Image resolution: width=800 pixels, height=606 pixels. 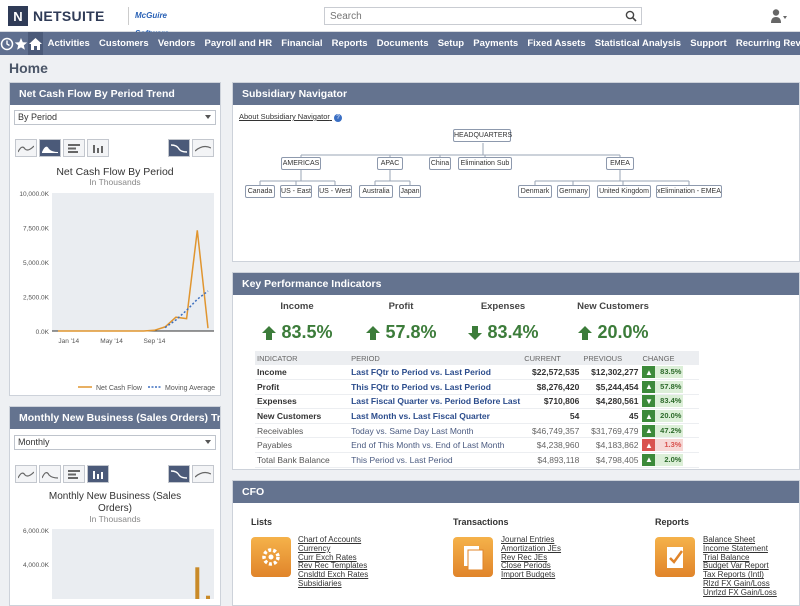 What do you see at coordinates (115, 94) in the screenshot?
I see `cashflow-portlet-title: Net Cash Flow By Period Trend` at bounding box center [115, 94].